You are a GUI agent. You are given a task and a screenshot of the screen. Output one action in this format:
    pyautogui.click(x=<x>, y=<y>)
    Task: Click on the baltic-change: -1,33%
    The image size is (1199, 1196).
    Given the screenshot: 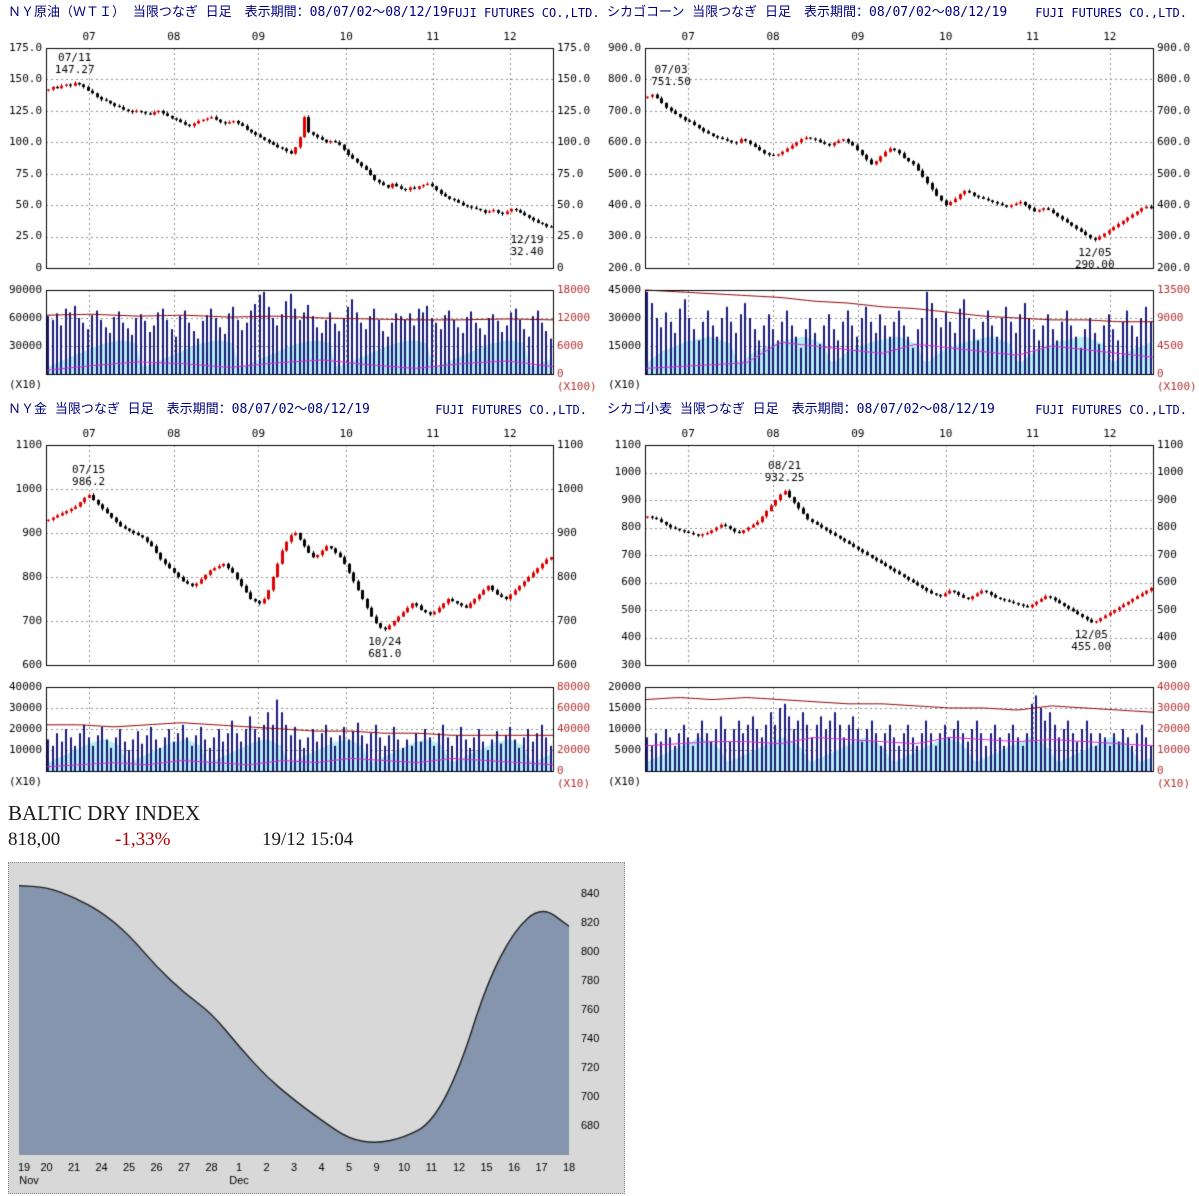 What is the action you would take?
    pyautogui.click(x=143, y=839)
    